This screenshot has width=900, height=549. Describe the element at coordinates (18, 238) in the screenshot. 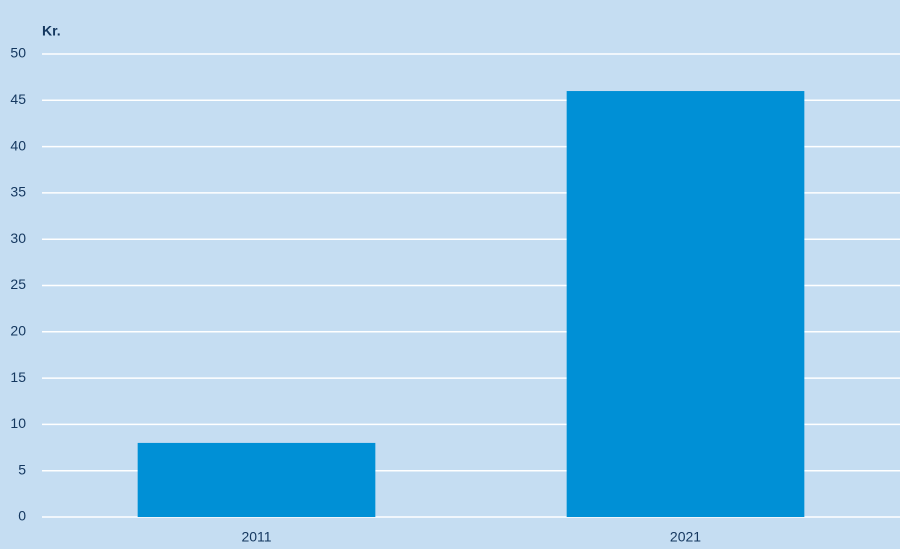

I see `y-tick-label: 30` at that location.